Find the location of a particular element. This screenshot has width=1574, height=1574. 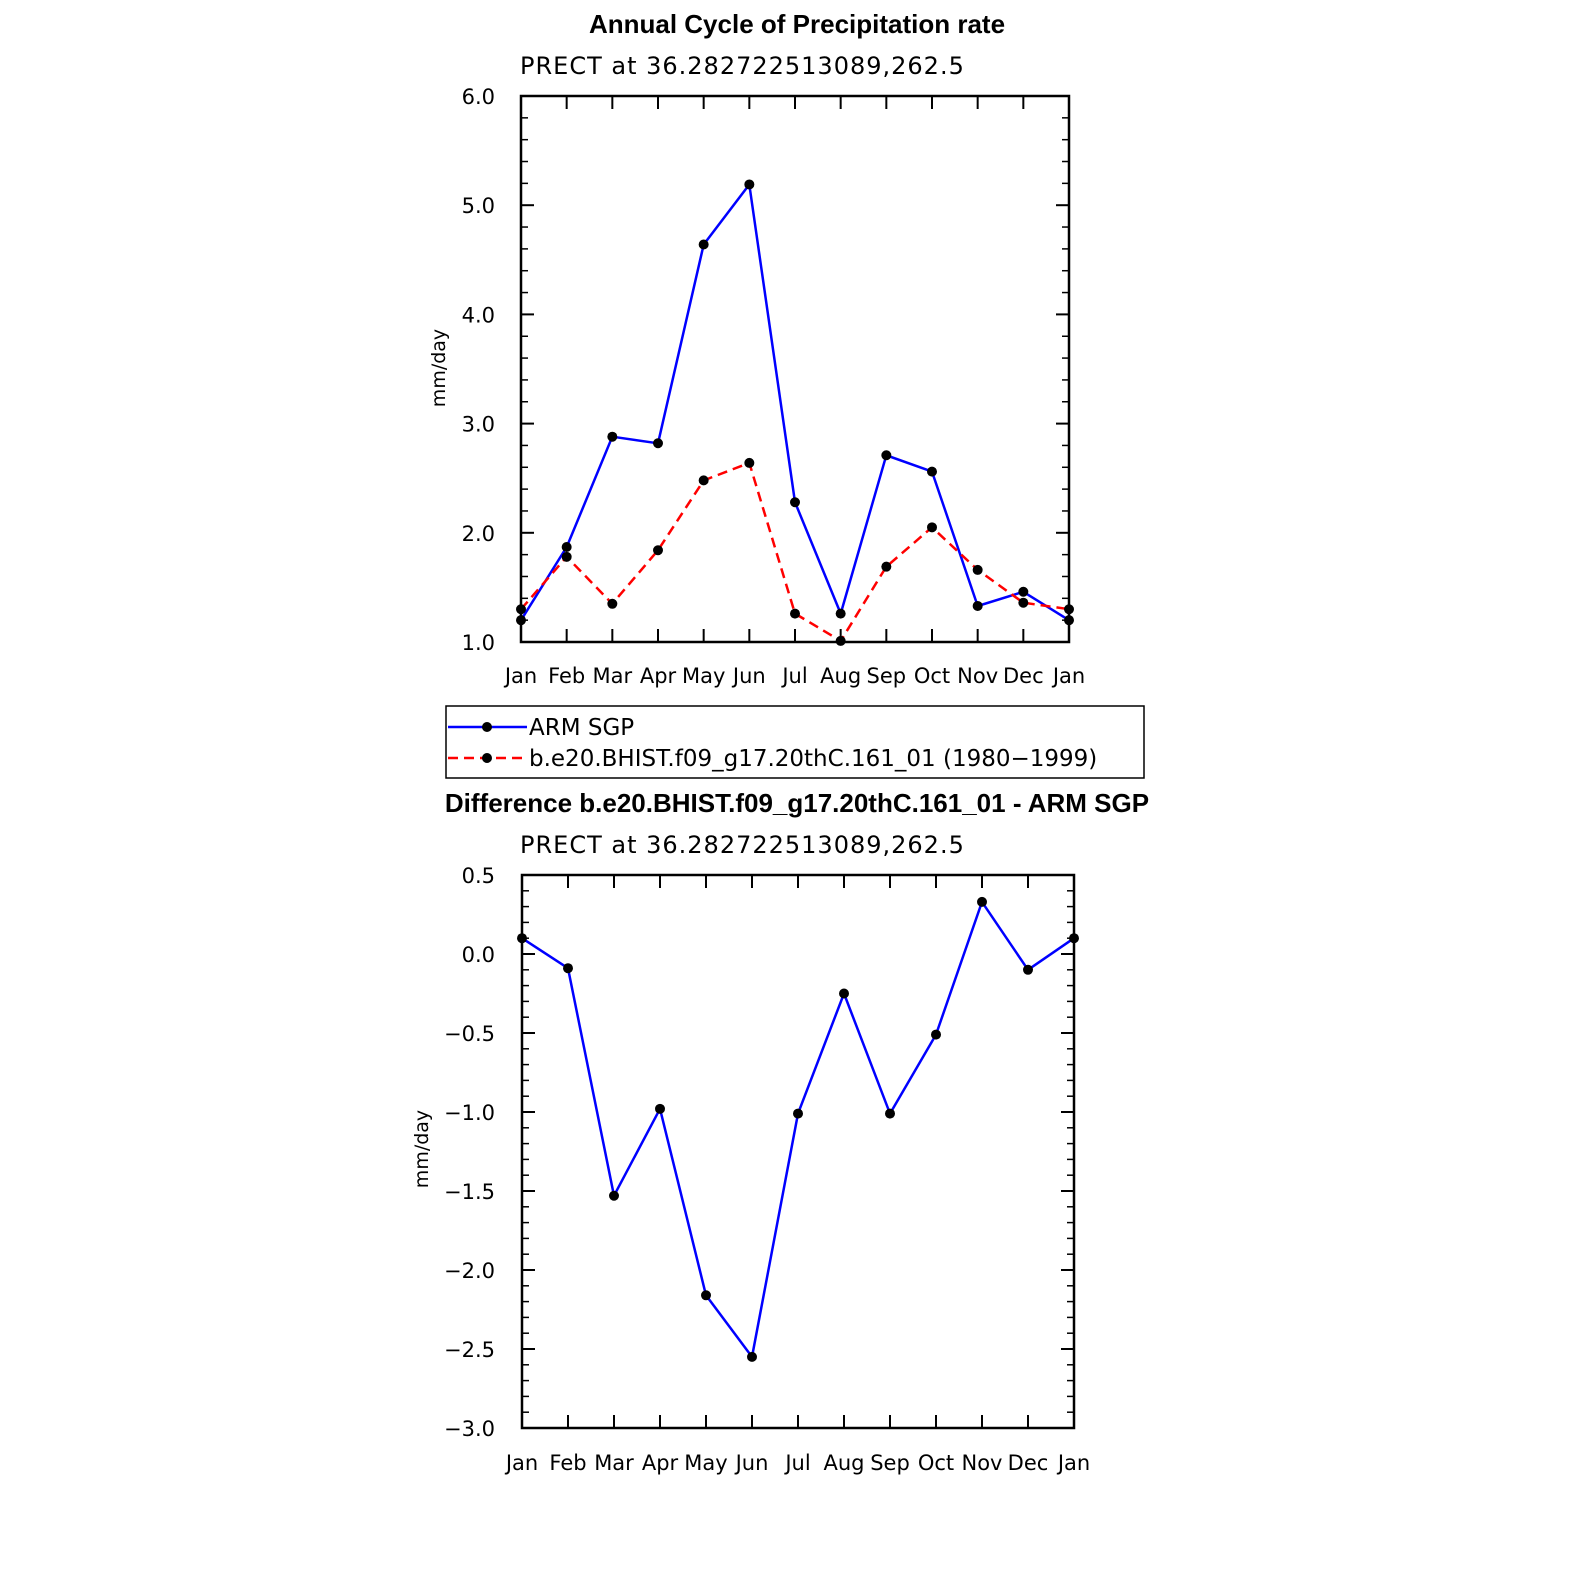

y-tick-label: 0.0 is located at coordinates (478, 955).